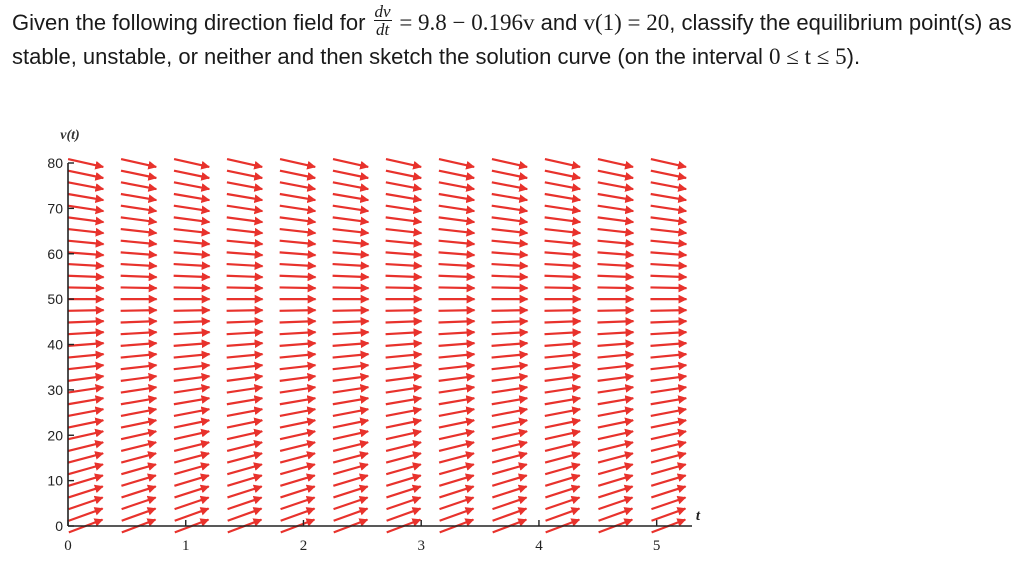 This screenshot has width=1024, height=572. Describe the element at coordinates (304, 546) in the screenshot. I see `x-tick-label: 2` at that location.